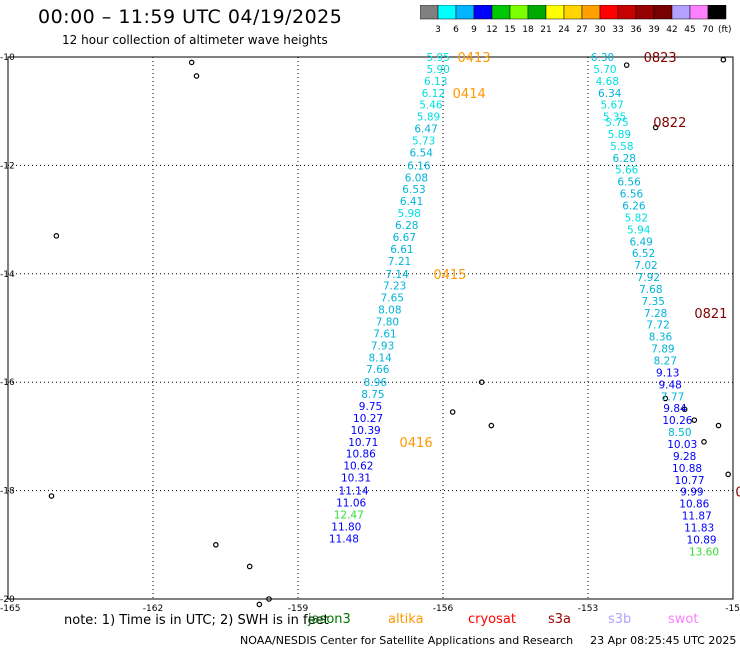  I want to click on page-title: 00:00 – 11:59 UTC 04/19/2025, so click(190, 17).